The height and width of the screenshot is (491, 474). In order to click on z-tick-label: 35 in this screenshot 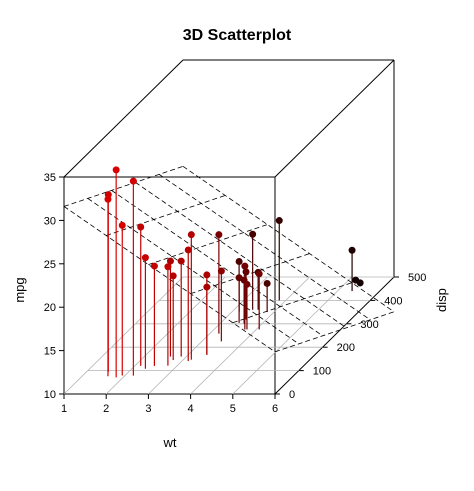, I will do `click(50, 178)`.